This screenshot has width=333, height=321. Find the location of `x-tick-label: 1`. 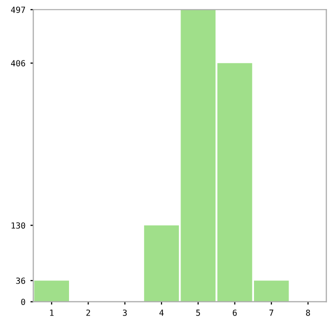

x-tick-label: 1 is located at coordinates (52, 313).